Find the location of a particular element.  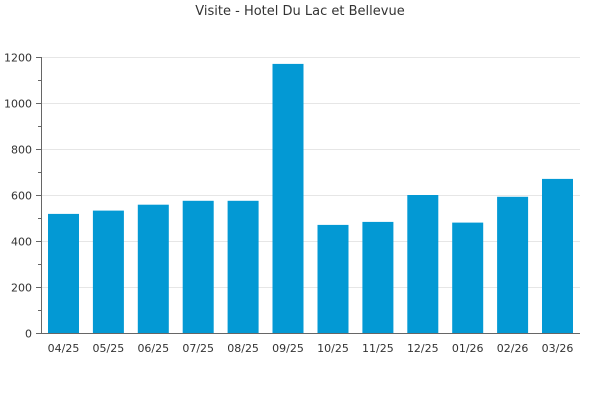

x-tick-label: 01/26 is located at coordinates (468, 348).